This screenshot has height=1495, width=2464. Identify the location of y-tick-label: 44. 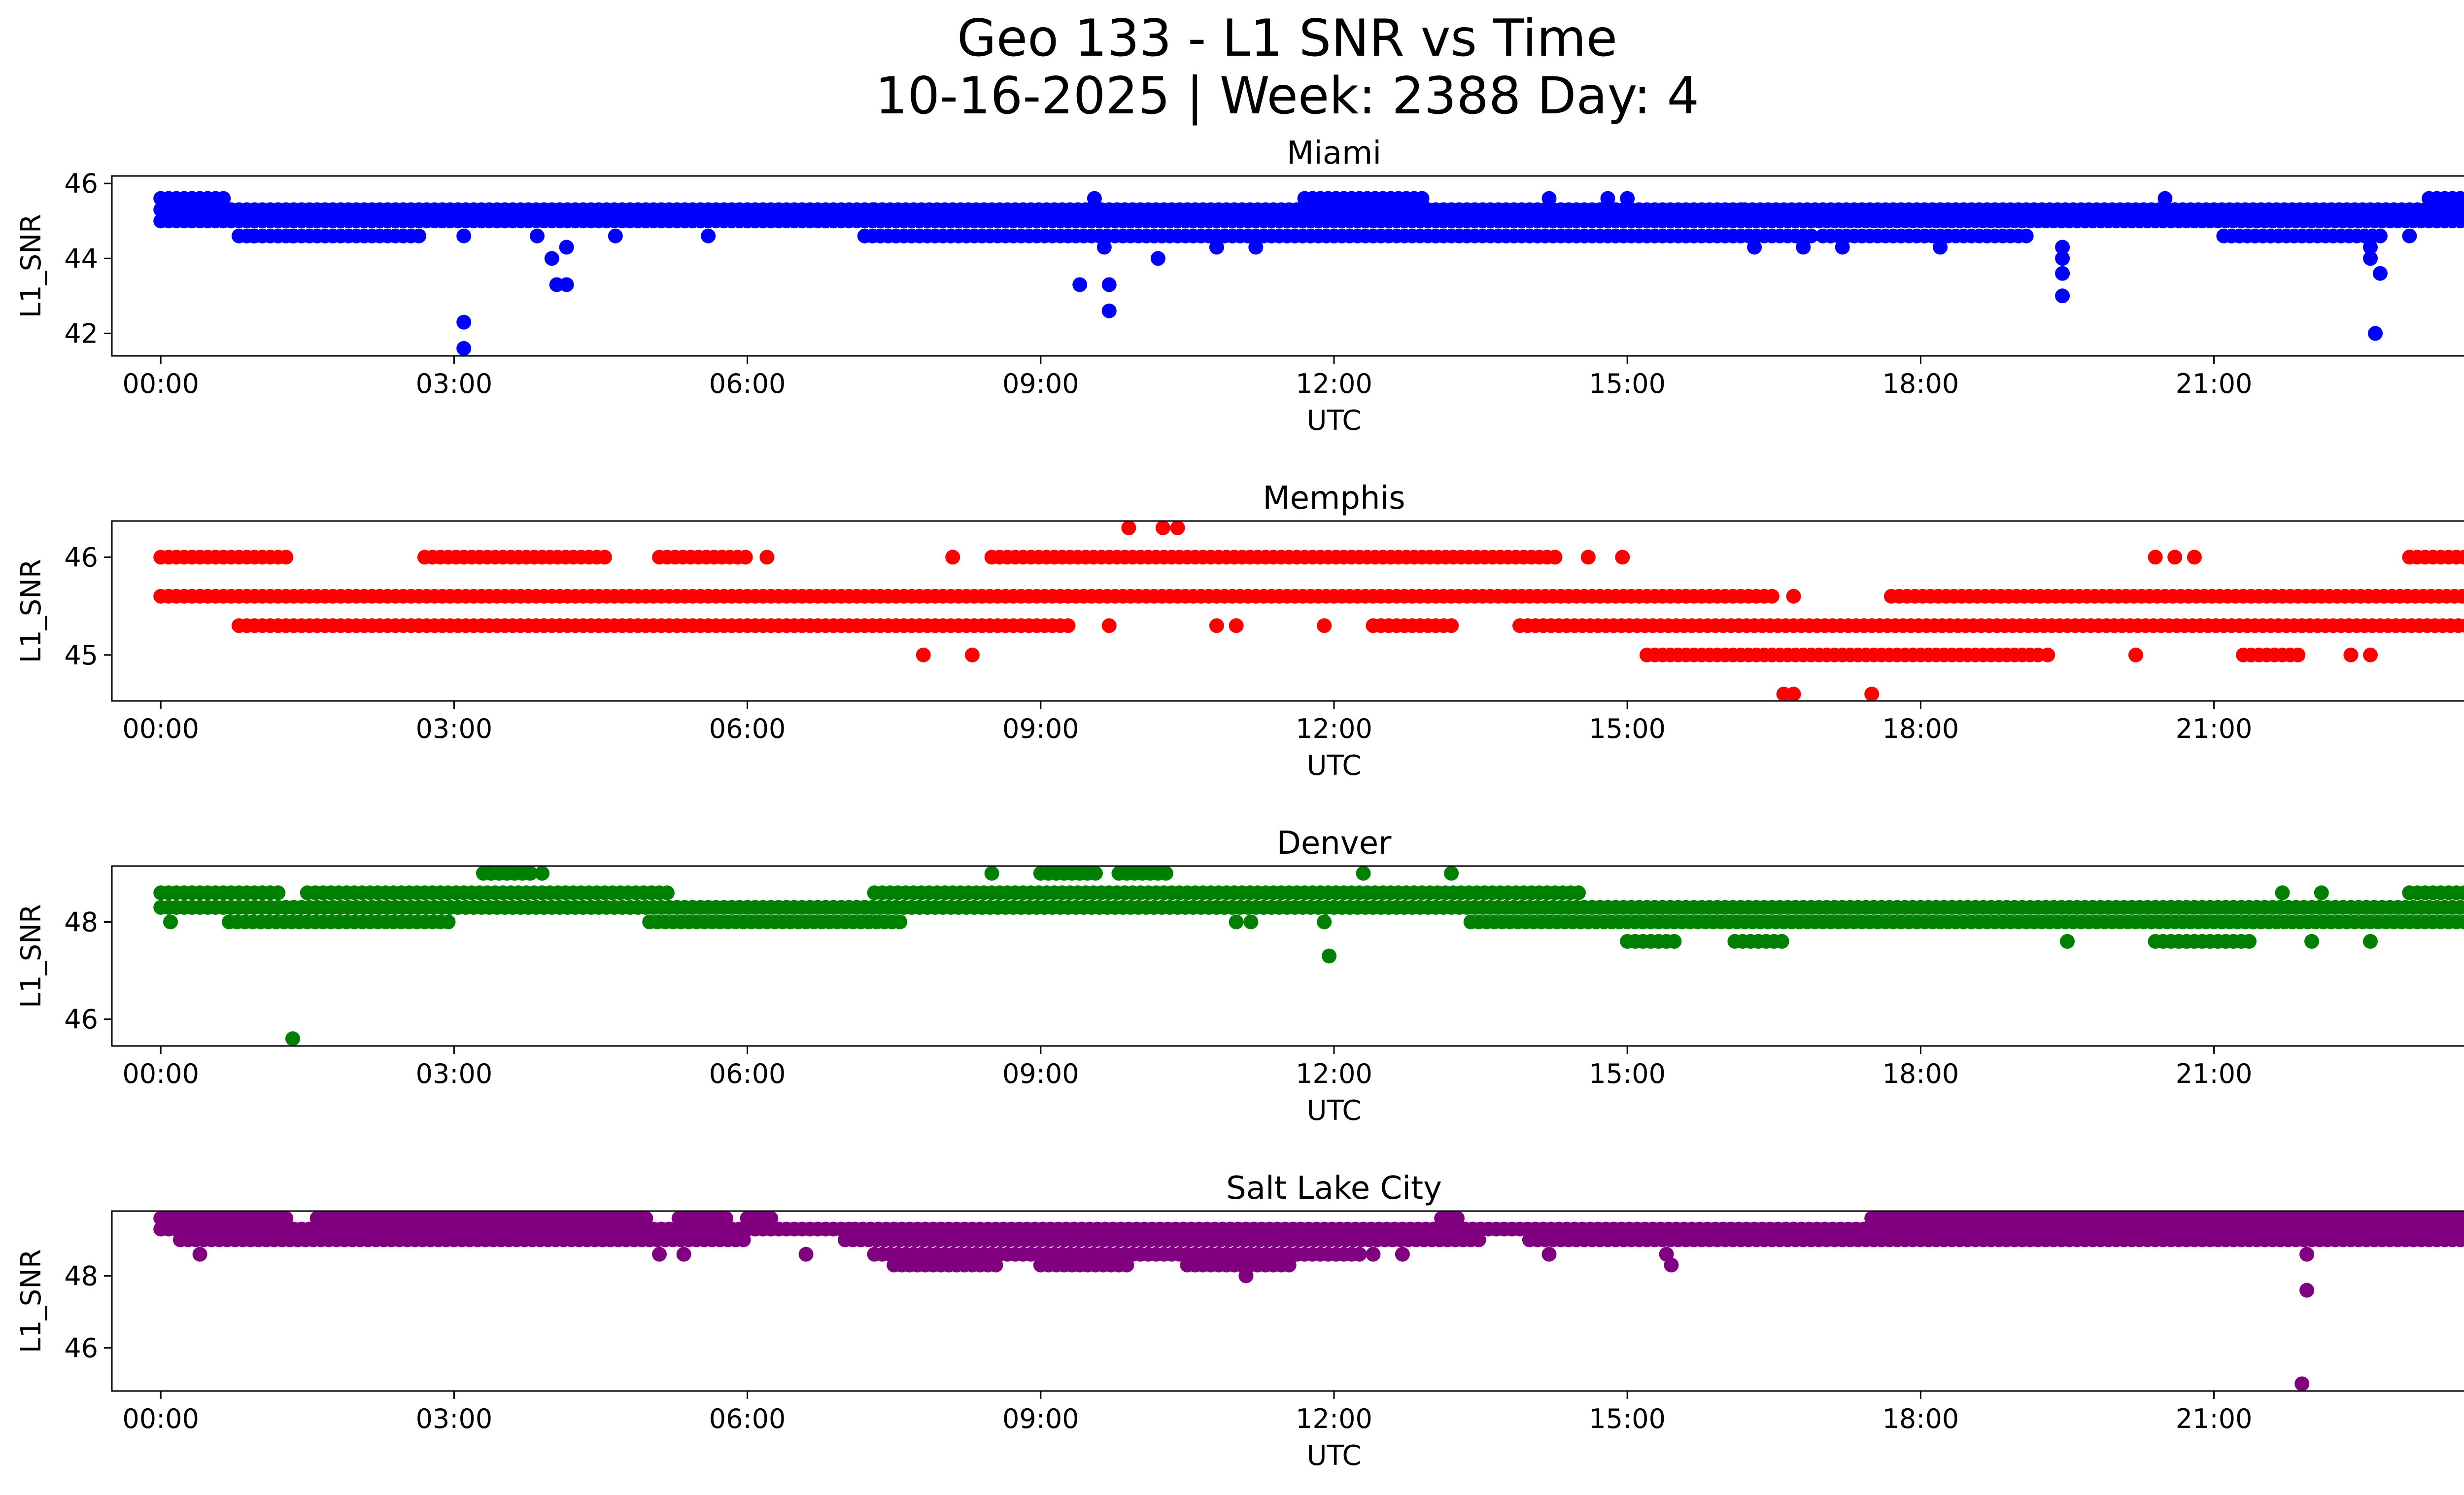
(81, 258).